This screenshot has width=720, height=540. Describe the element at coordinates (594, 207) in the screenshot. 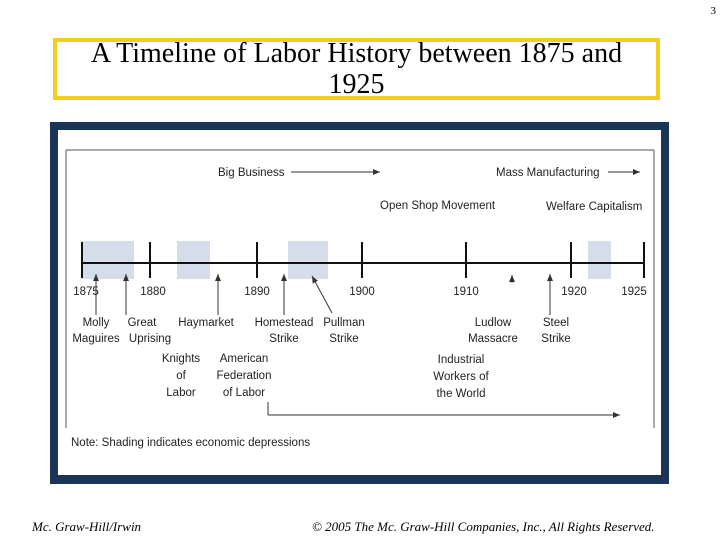

I see `era-welfare-capitalism: Welfare Capitalism` at that location.